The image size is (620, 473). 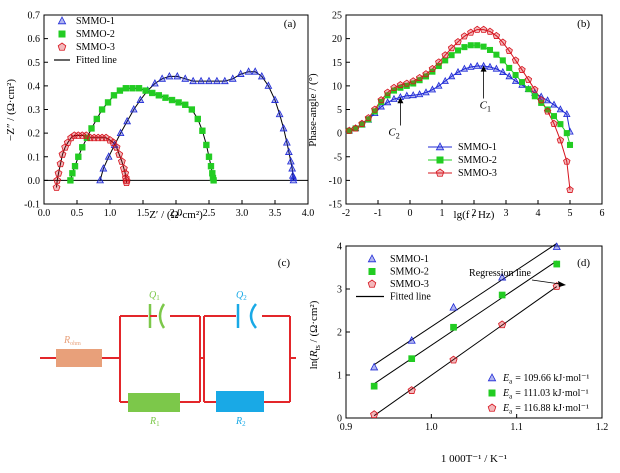 I want to click on panel-d-ea-main: E, so click(x=505, y=378).